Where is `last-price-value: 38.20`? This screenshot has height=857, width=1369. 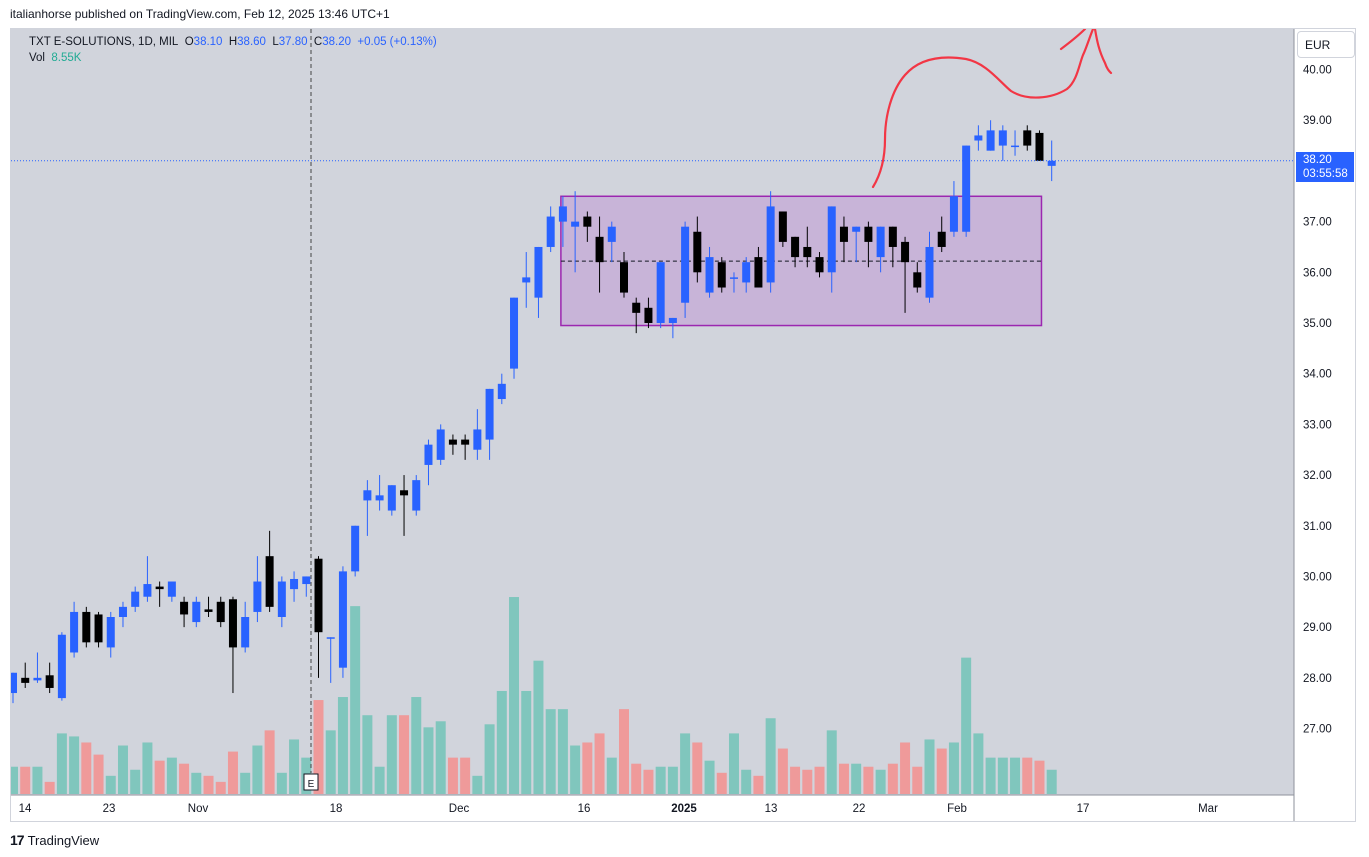 last-price-value: 38.20 is located at coordinates (1317, 159).